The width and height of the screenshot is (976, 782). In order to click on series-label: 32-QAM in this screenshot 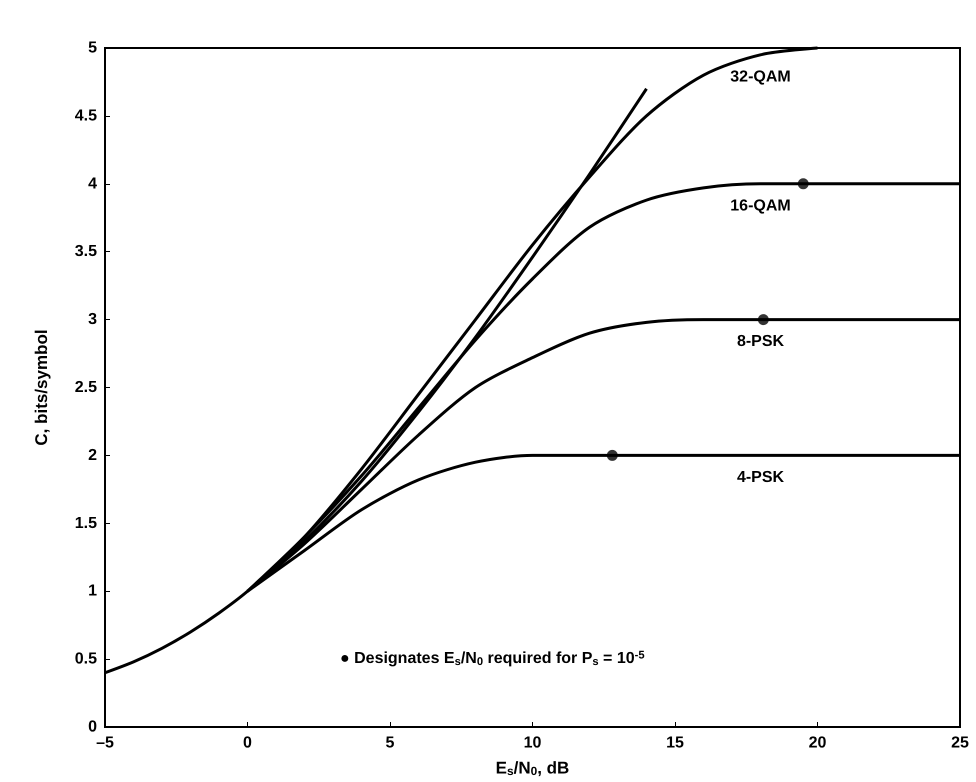, I will do `click(760, 77)`.